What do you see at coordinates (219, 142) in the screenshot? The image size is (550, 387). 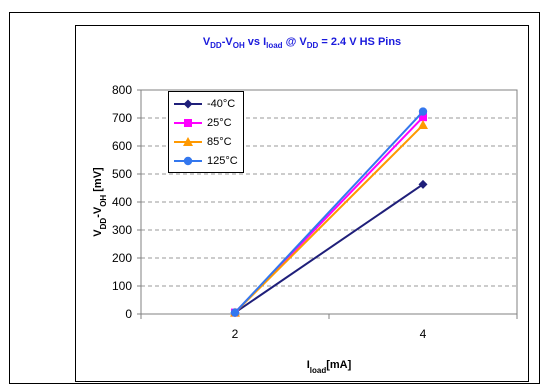 I see `legend-label: 85°C` at bounding box center [219, 142].